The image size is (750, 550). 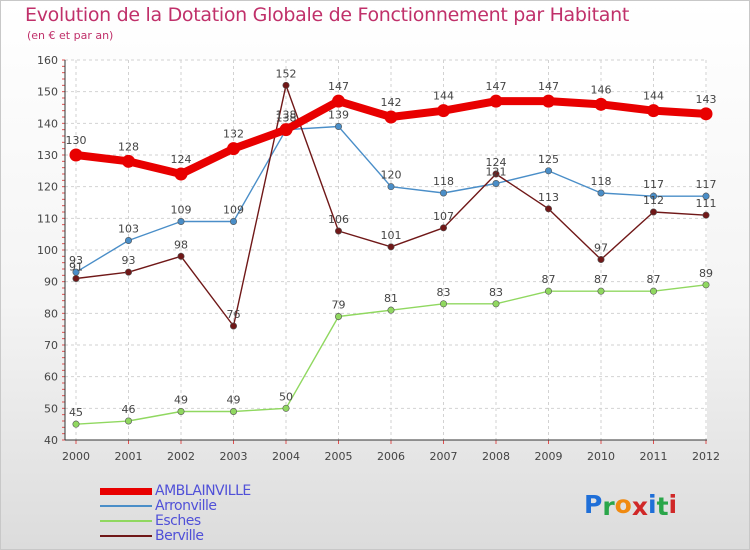 What do you see at coordinates (338, 115) in the screenshot?
I see `data-label: 139` at bounding box center [338, 115].